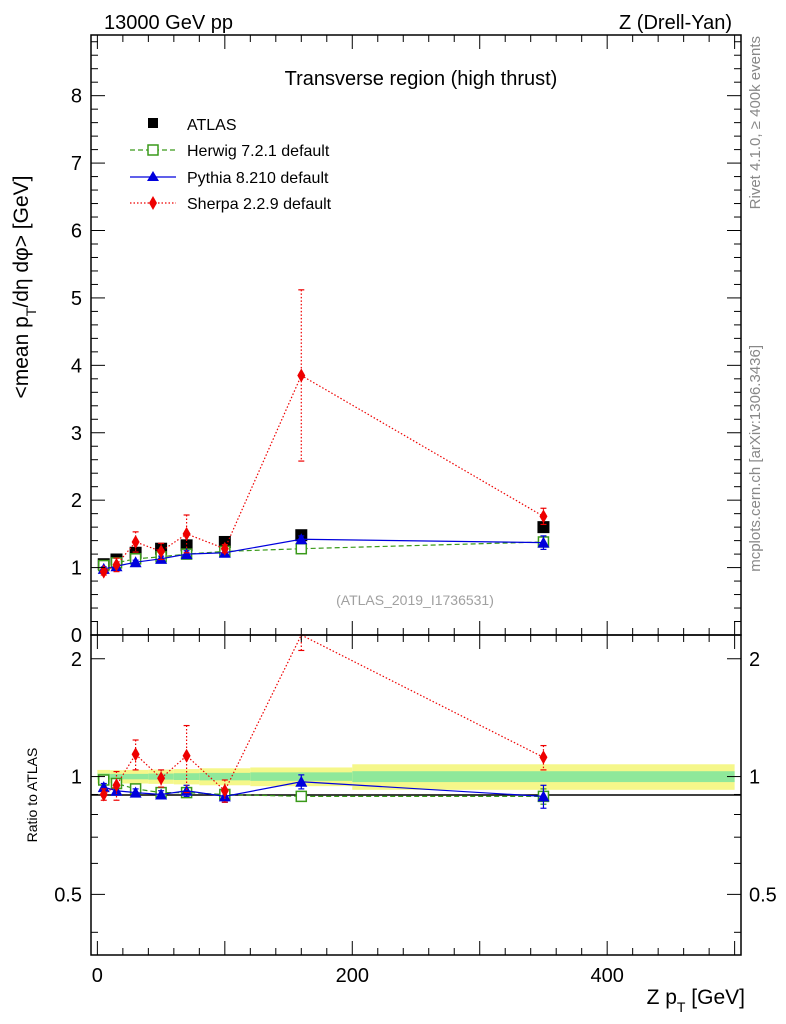  I want to click on x-axis-label-rest: [GeV], so click(715, 997).